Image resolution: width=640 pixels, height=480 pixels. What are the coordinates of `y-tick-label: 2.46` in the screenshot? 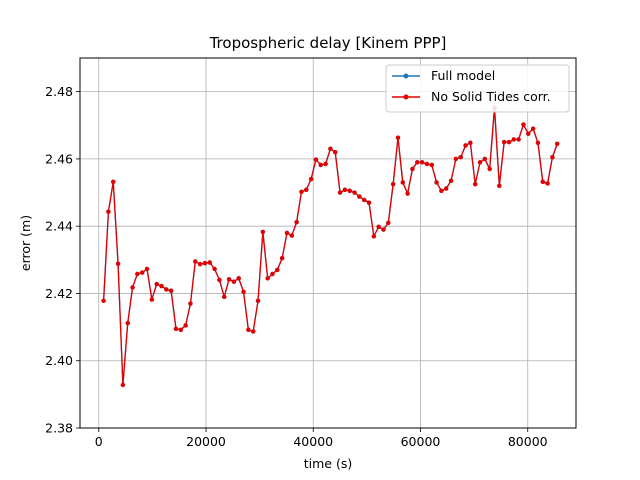 It's located at (59, 158).